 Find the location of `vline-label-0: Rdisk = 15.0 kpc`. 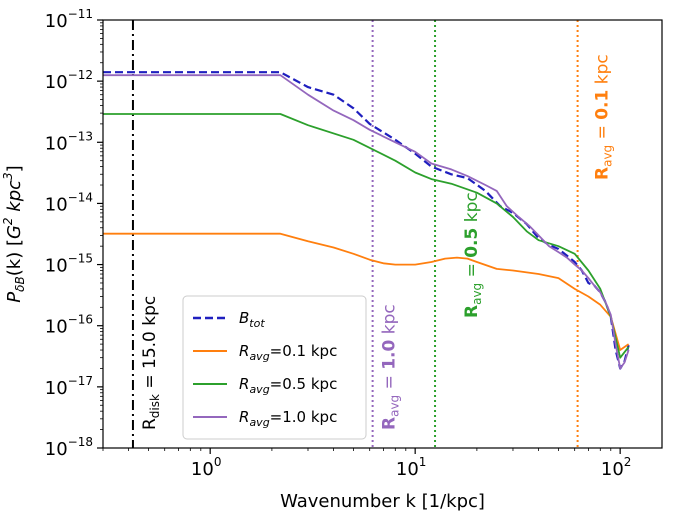

vline-label-0: Rdisk = 15.0 kpc is located at coordinates (151, 363).